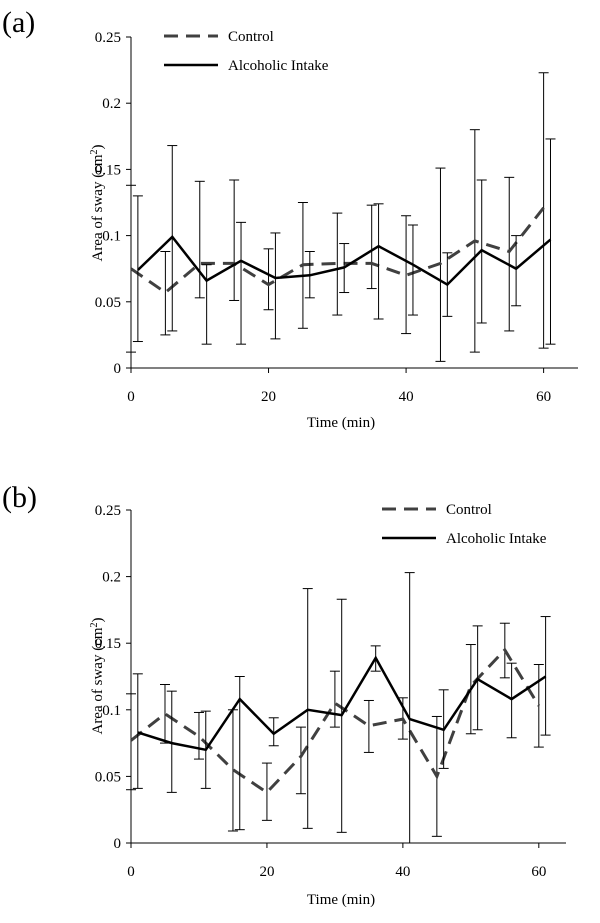 The width and height of the screenshot is (600, 923). Describe the element at coordinates (19, 497) in the screenshot. I see `panel-label: (b)` at that location.